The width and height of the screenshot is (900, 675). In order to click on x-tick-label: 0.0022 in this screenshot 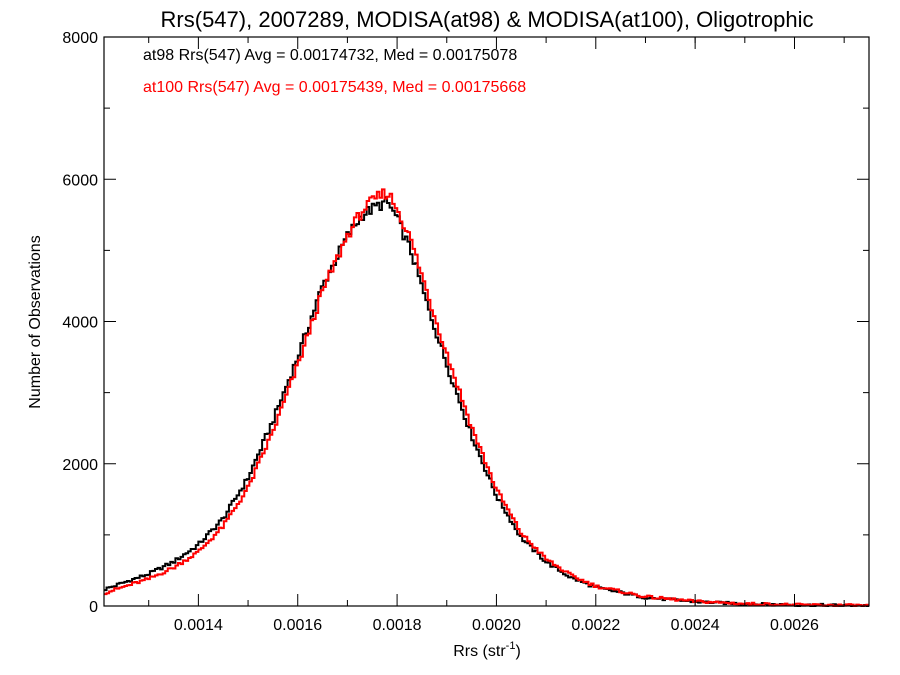, I will do `click(595, 625)`.